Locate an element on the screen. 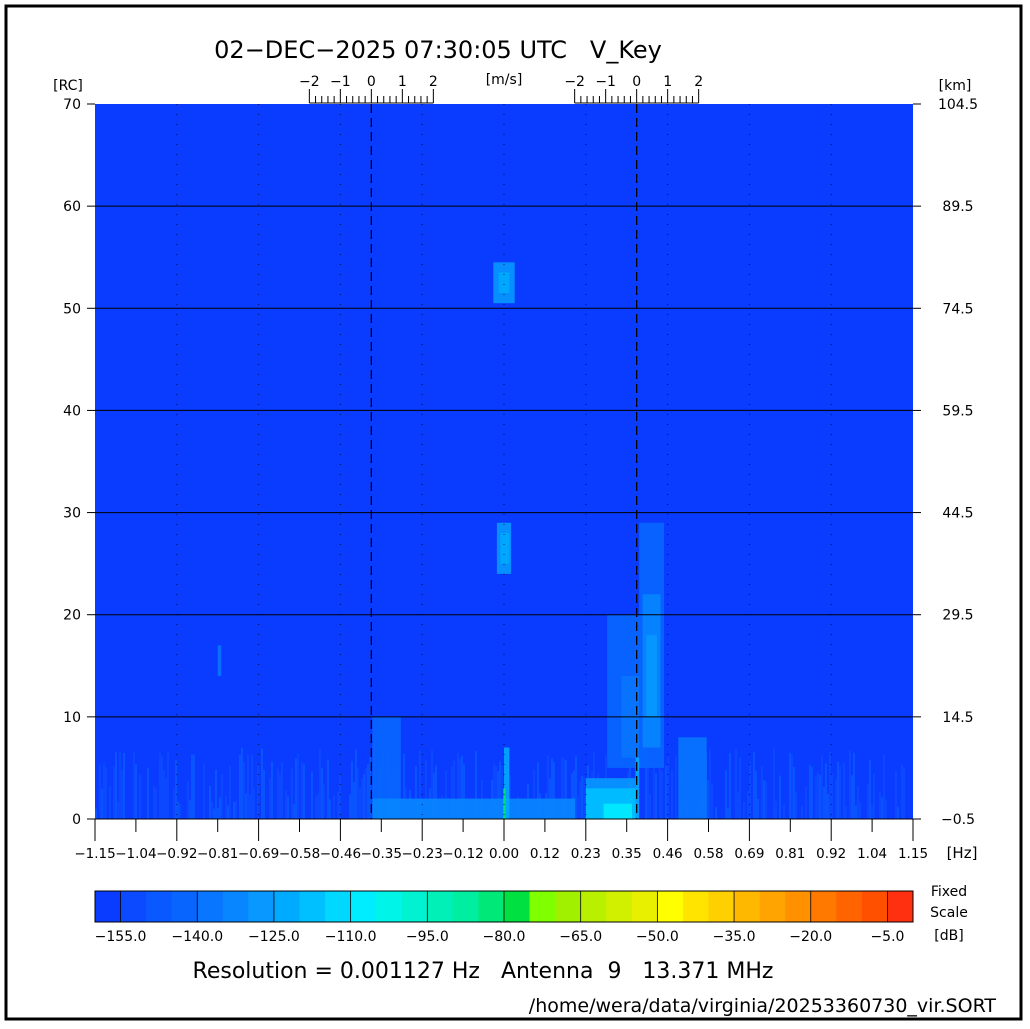 This screenshot has height=1029, width=1030. colorbar-tick-label: −50.0 is located at coordinates (657, 937).